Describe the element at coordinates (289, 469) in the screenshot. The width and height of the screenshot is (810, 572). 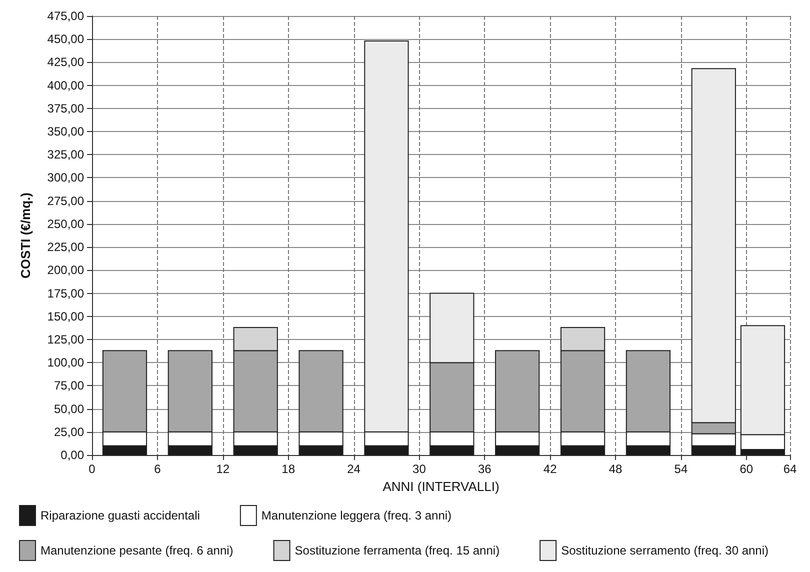
I see `x-tick-label: 18` at that location.